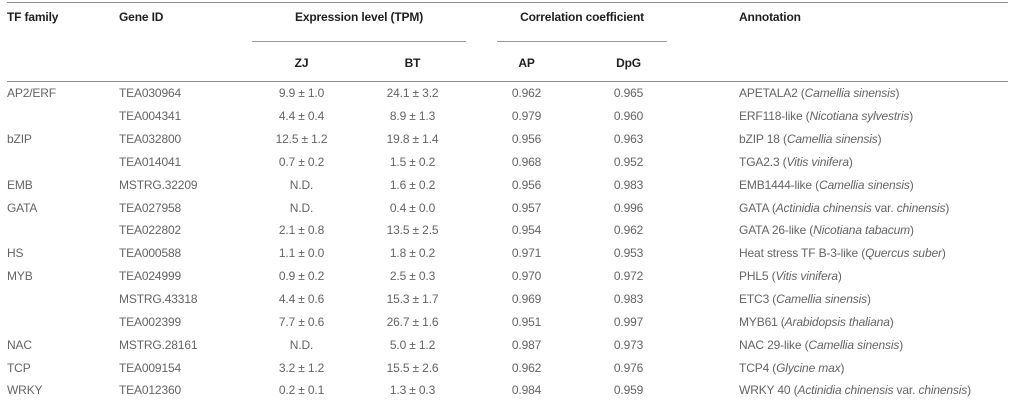  What do you see at coordinates (158, 184) in the screenshot?
I see `gene-id-cell: MSTRG.32209` at bounding box center [158, 184].